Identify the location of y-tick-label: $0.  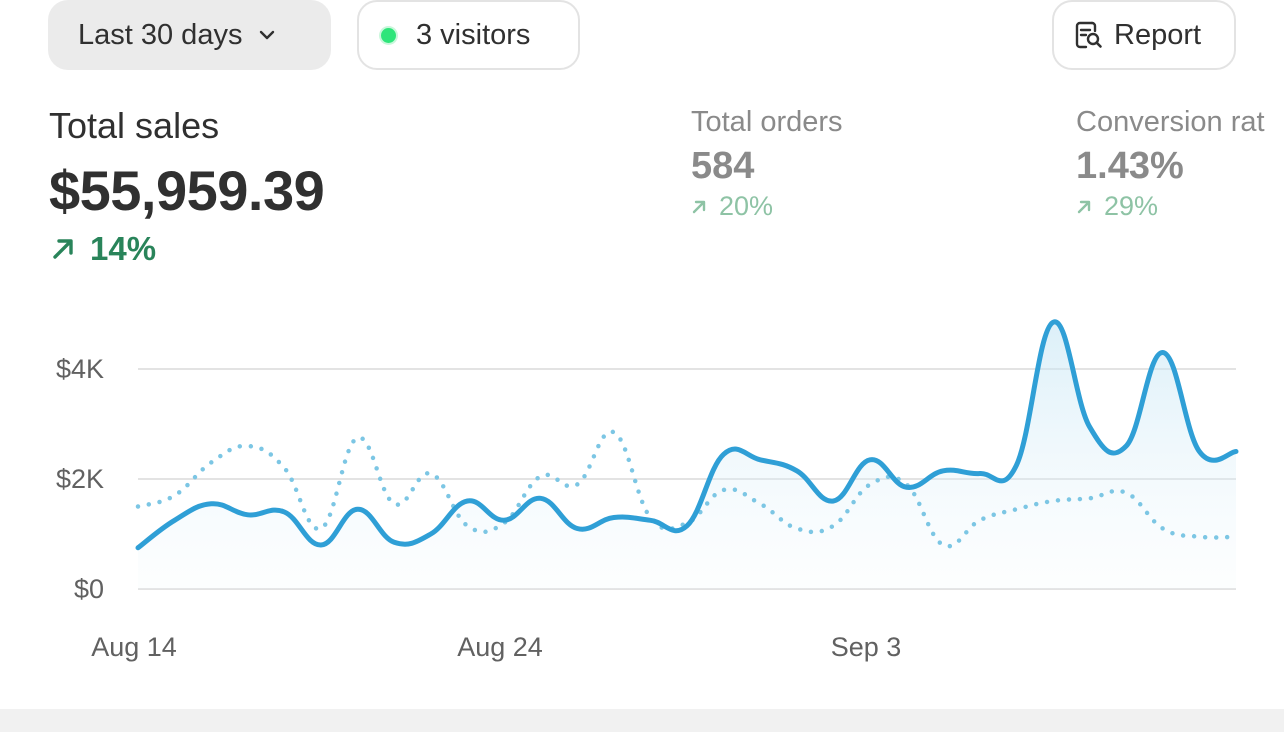
(89, 589).